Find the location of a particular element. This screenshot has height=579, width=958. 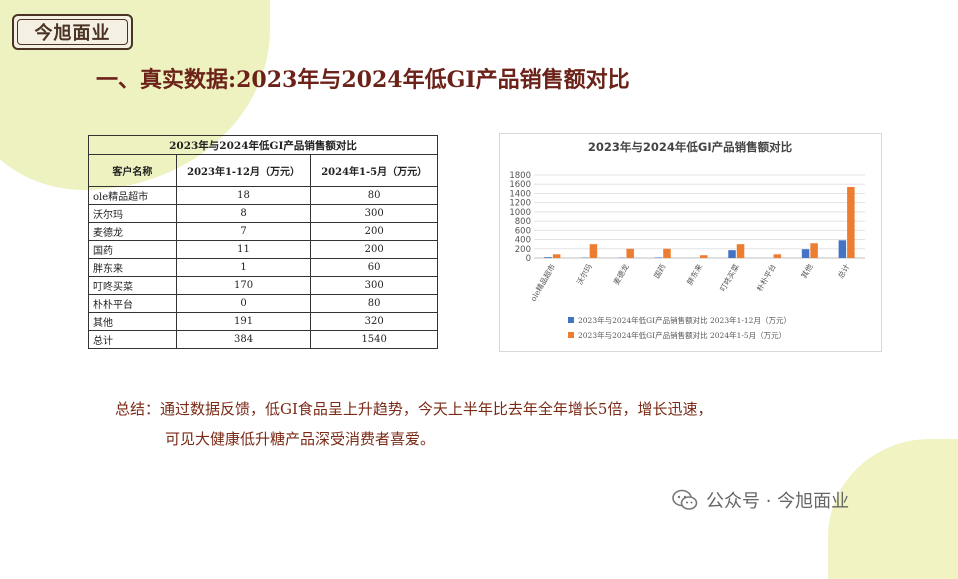

brand-logo-text: 今旭面业 is located at coordinates (72, 32).